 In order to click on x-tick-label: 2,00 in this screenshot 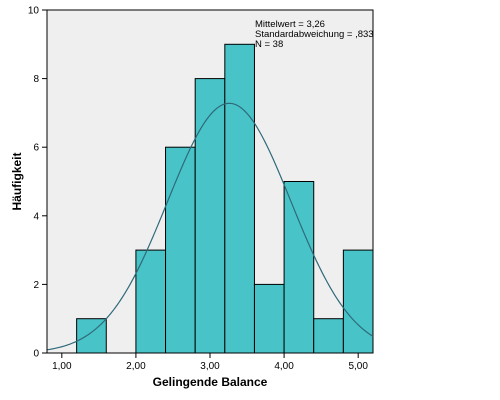, I will do `click(136, 366)`.